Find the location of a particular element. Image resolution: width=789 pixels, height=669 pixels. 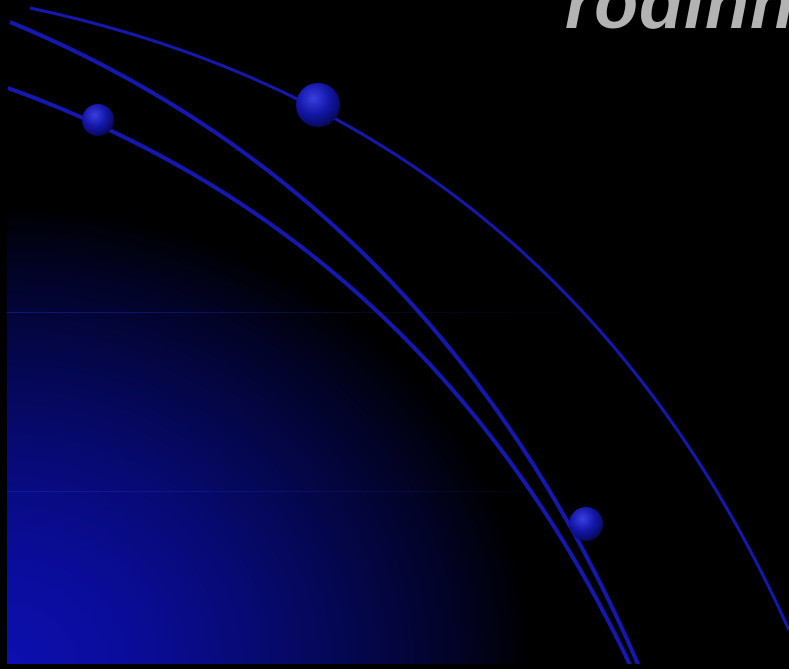

orb-top is located at coordinates (318, 105).